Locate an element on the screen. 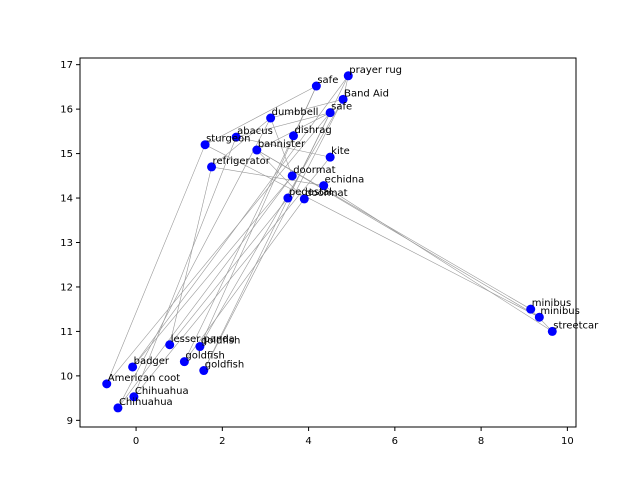  y-tick-label: 15 is located at coordinates (66, 154).